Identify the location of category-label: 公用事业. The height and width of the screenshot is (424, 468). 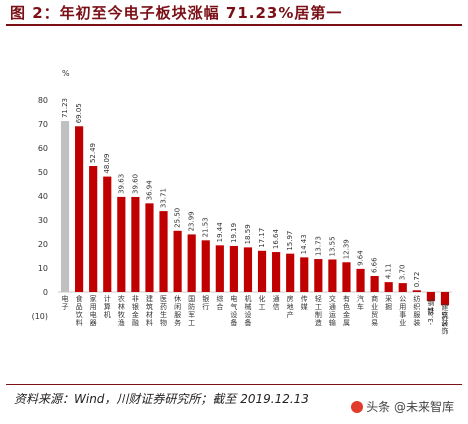
(402, 311).